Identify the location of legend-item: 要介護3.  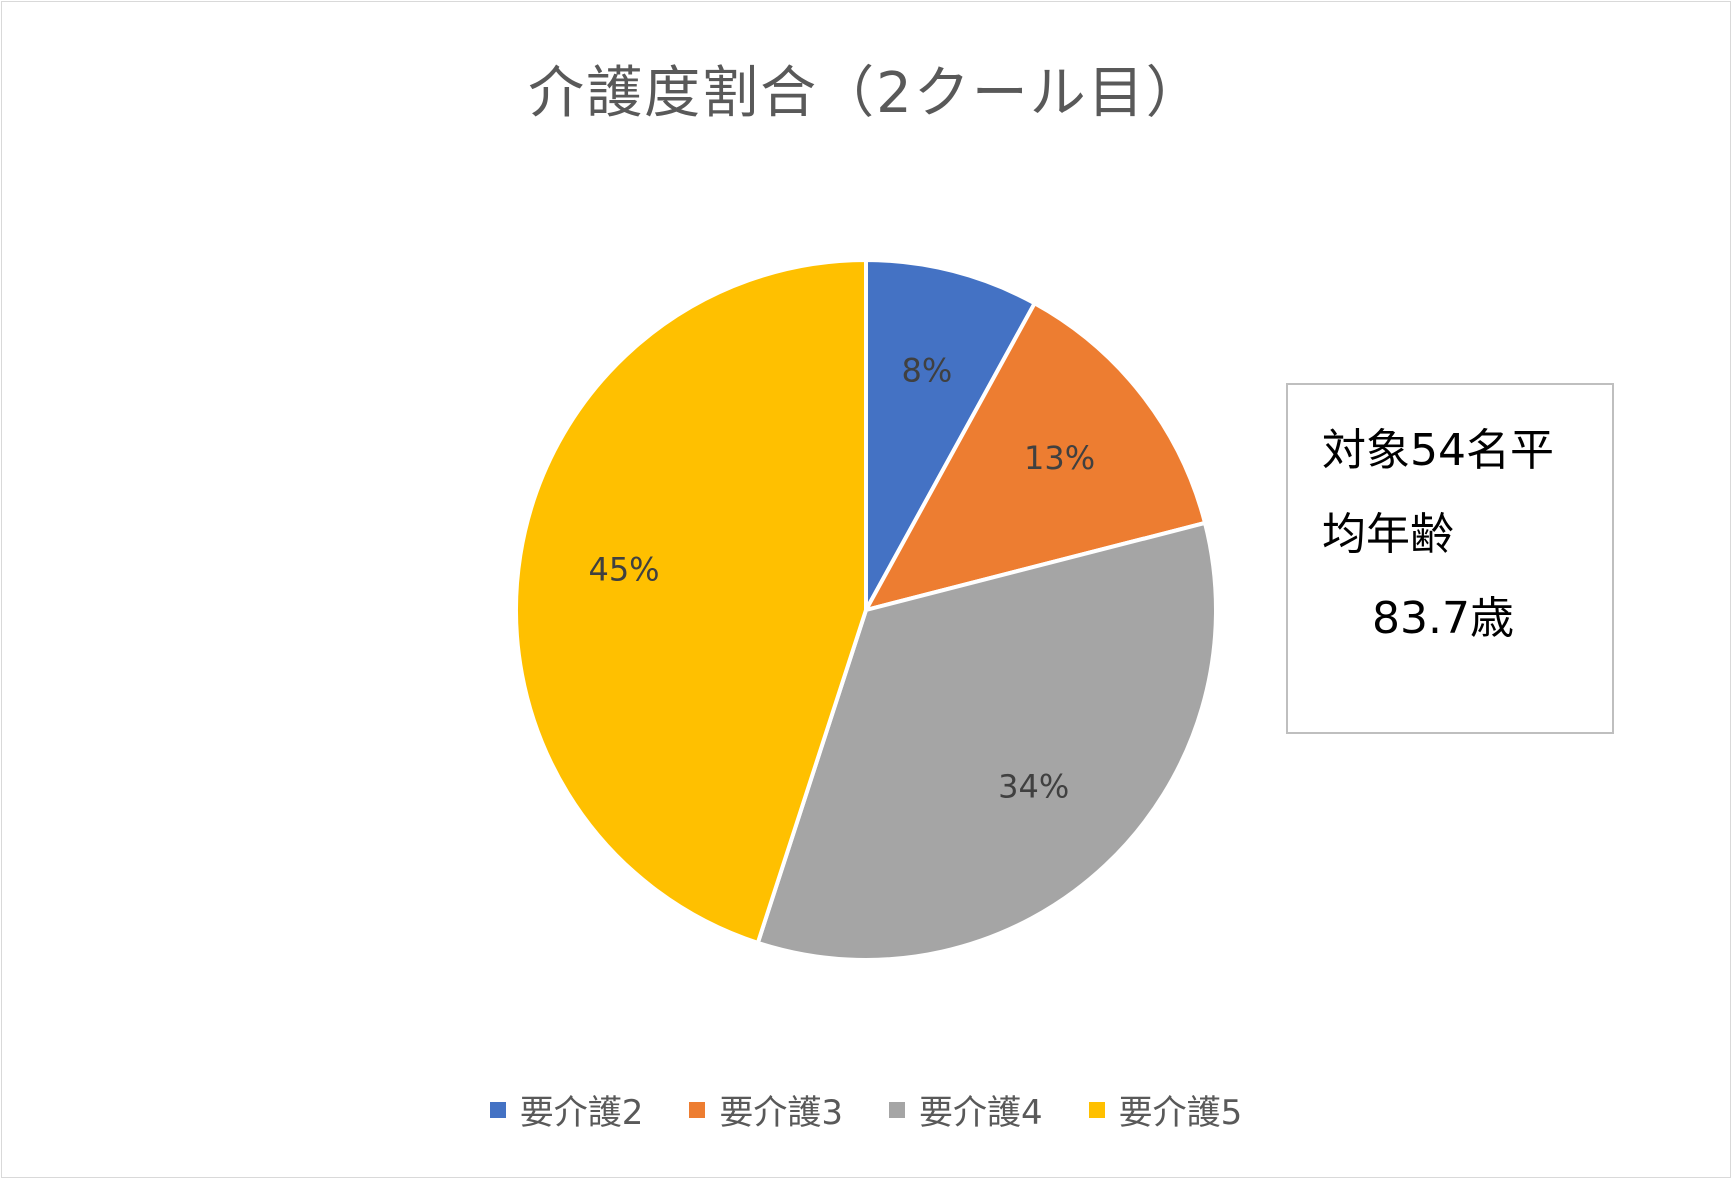
(766, 1109).